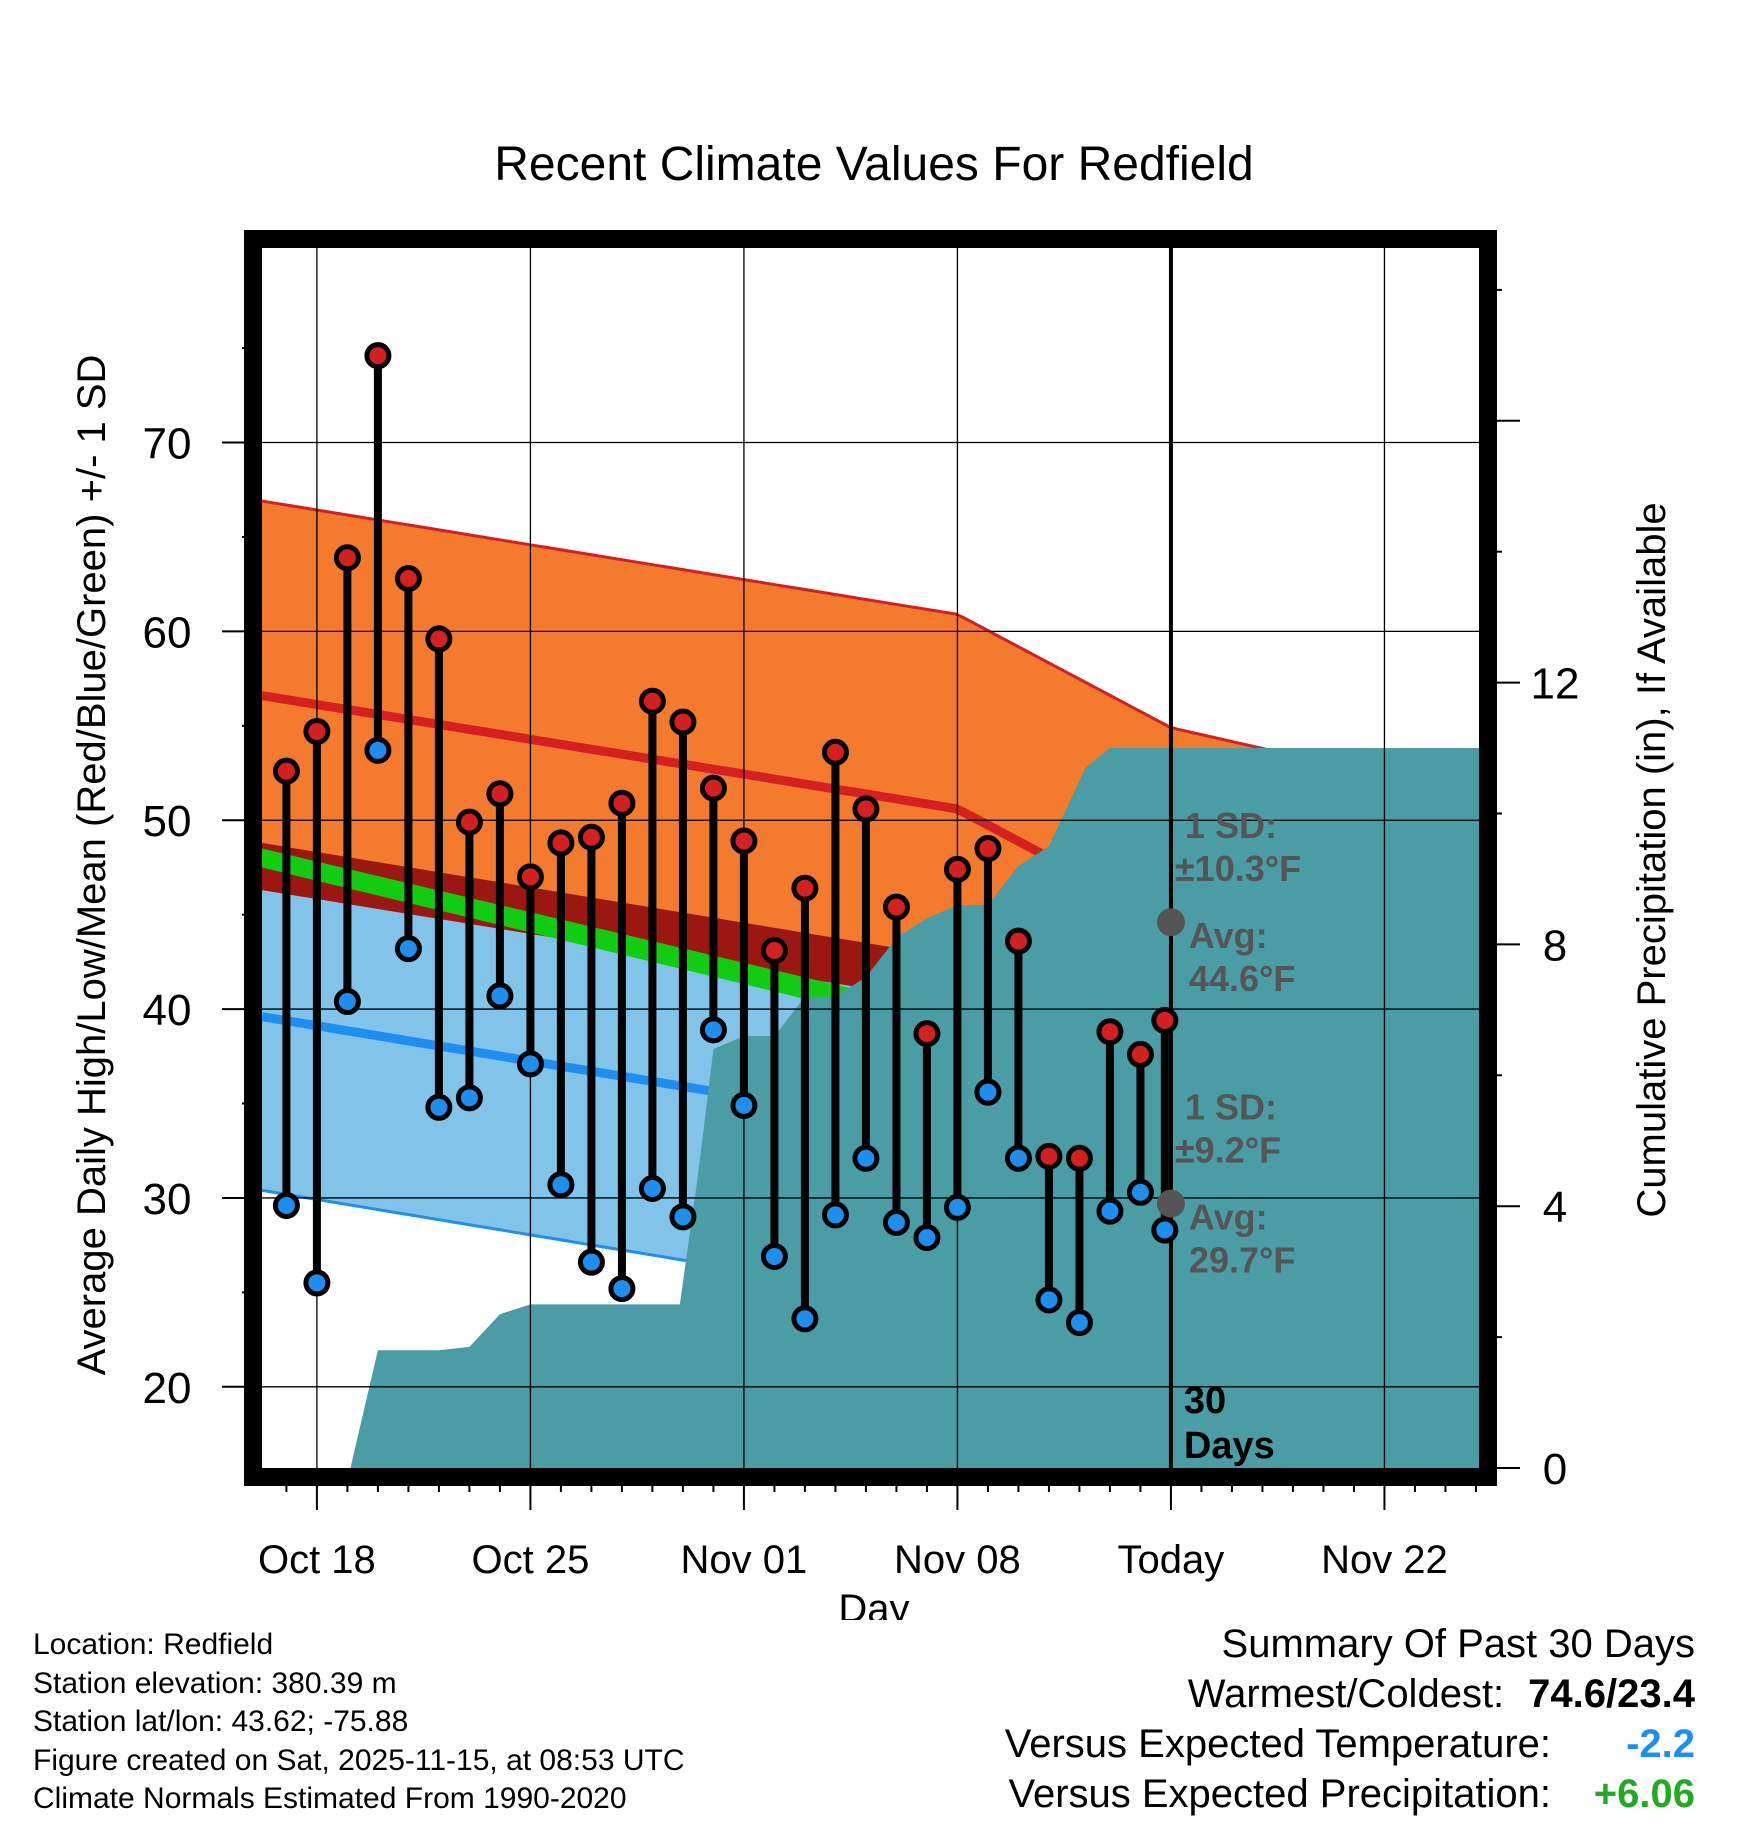 The height and width of the screenshot is (1828, 1748). What do you see at coordinates (1660, 1744) in the screenshot?
I see `temp-value: -2.2` at bounding box center [1660, 1744].